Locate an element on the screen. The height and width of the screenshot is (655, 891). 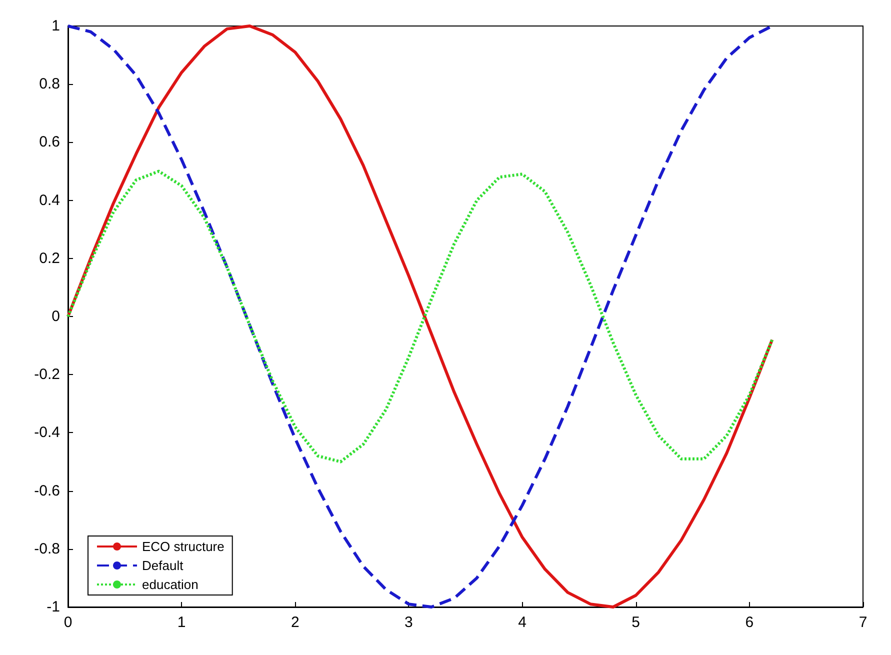
x-tick-label: 2 is located at coordinates (295, 622).